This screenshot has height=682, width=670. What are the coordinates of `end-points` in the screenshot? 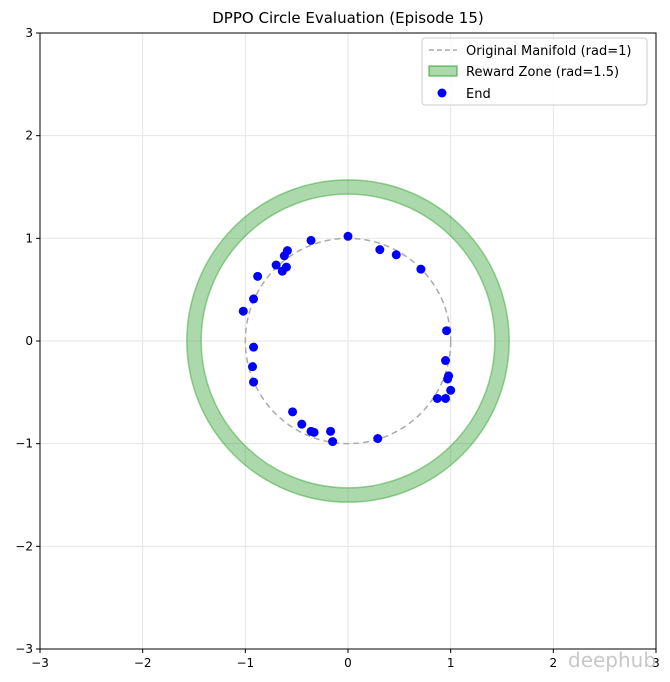 It's located at (347, 339).